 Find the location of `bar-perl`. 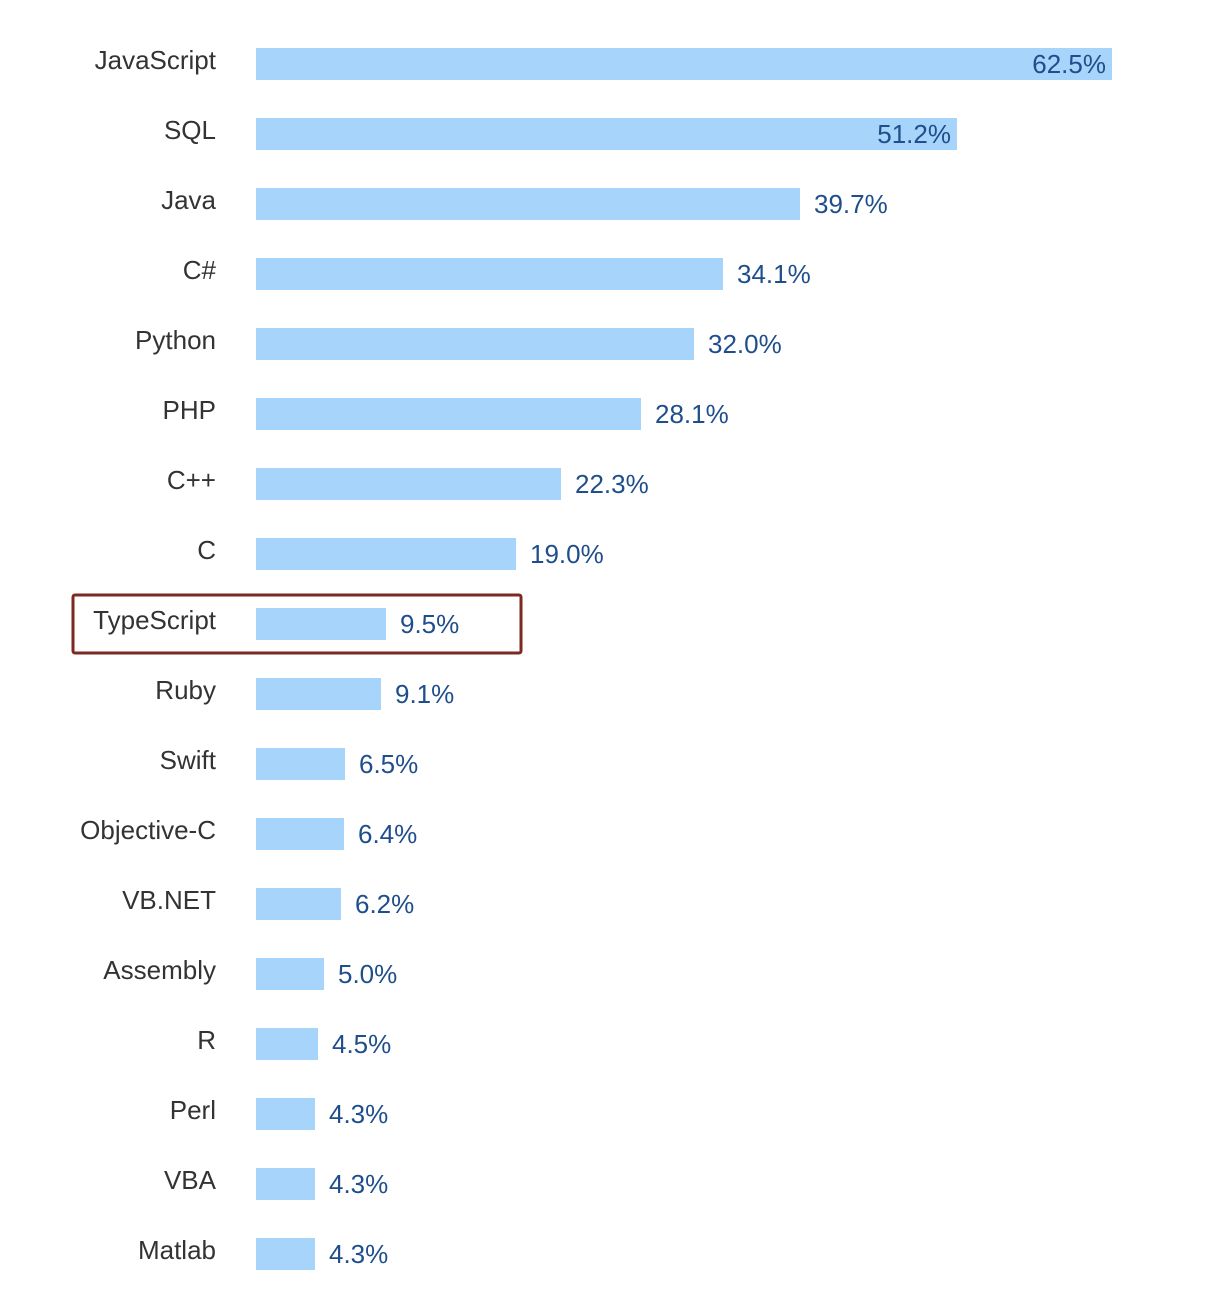

bar-perl is located at coordinates (285, 1114).